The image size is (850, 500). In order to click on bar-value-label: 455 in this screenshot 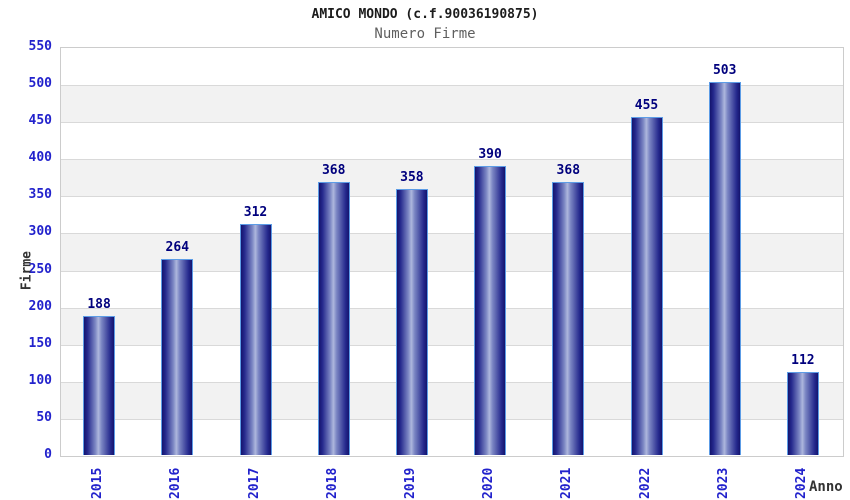, I will do `click(646, 106)`.